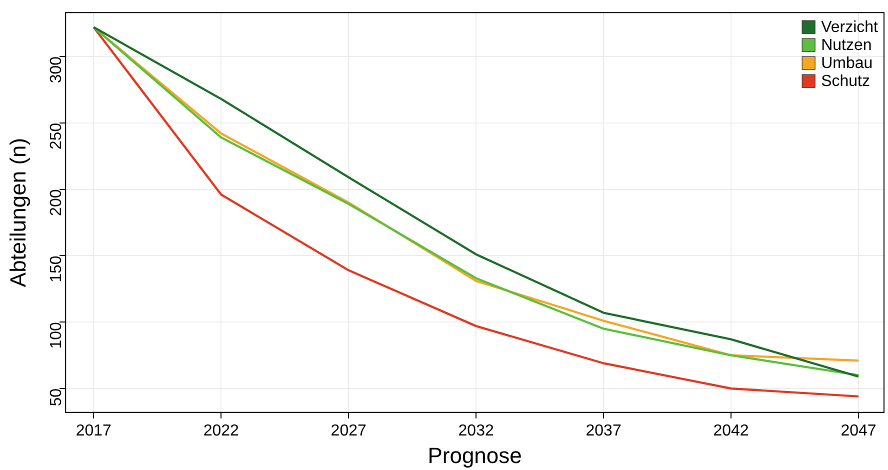 The width and height of the screenshot is (888, 470). What do you see at coordinates (57, 397) in the screenshot?
I see `y-tick-label: 50` at bounding box center [57, 397].